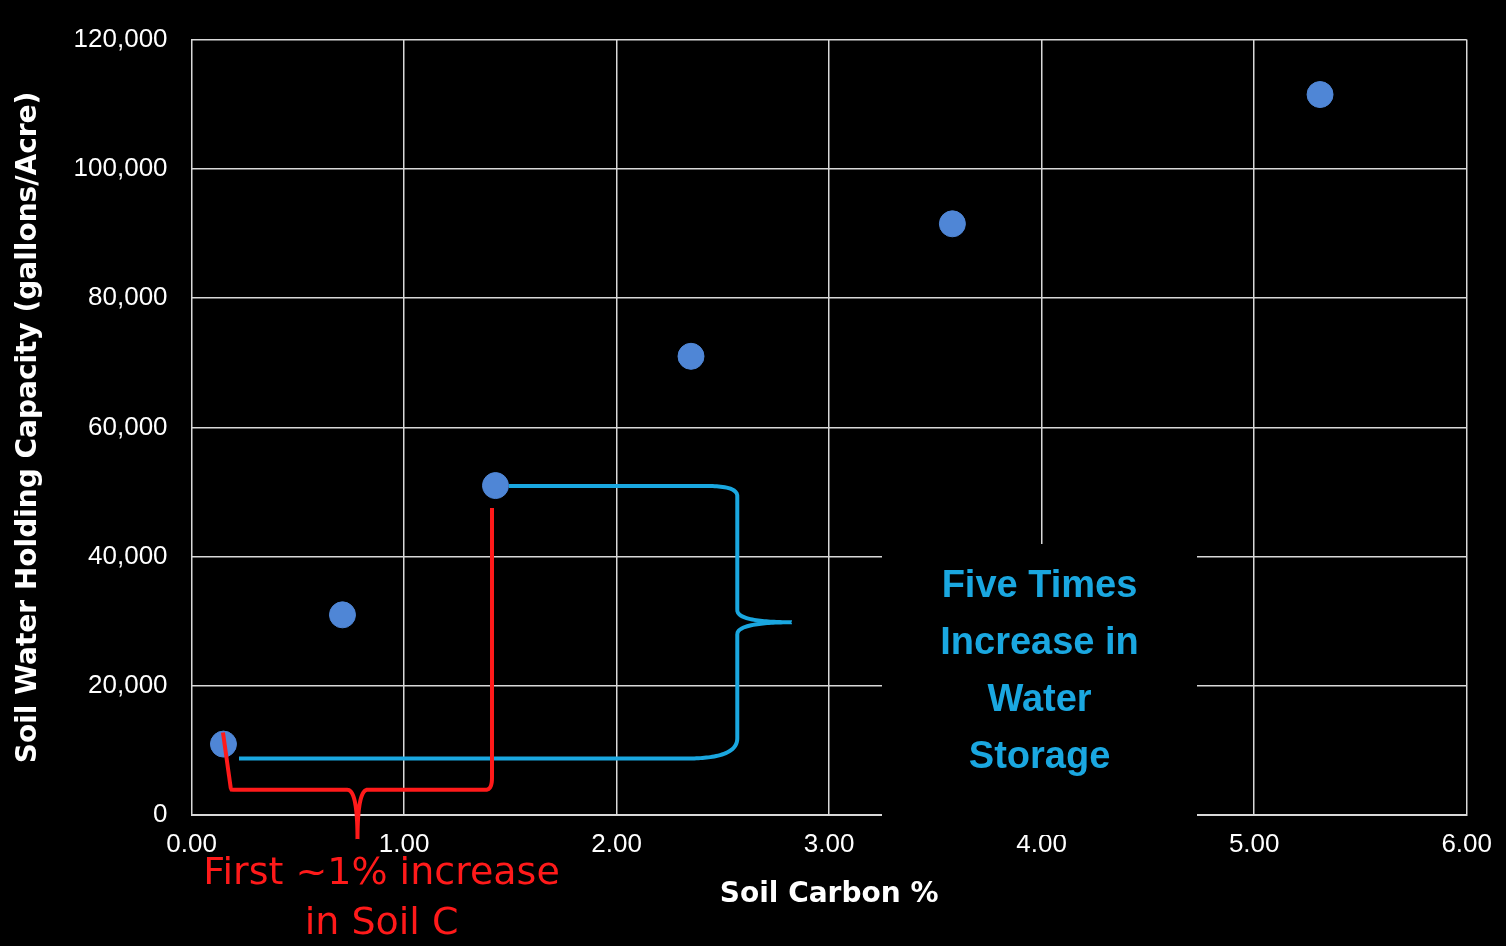 The width and height of the screenshot is (1506, 946). I want to click on annotation: Five Times Increase in Water Storage, so click(1039, 669).